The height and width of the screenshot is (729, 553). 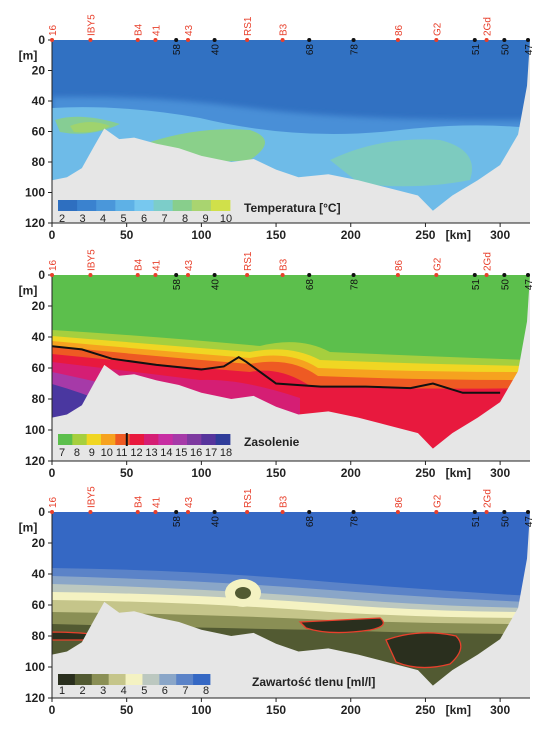 I want to click on legend-tick-label: 9, so click(x=92, y=453).